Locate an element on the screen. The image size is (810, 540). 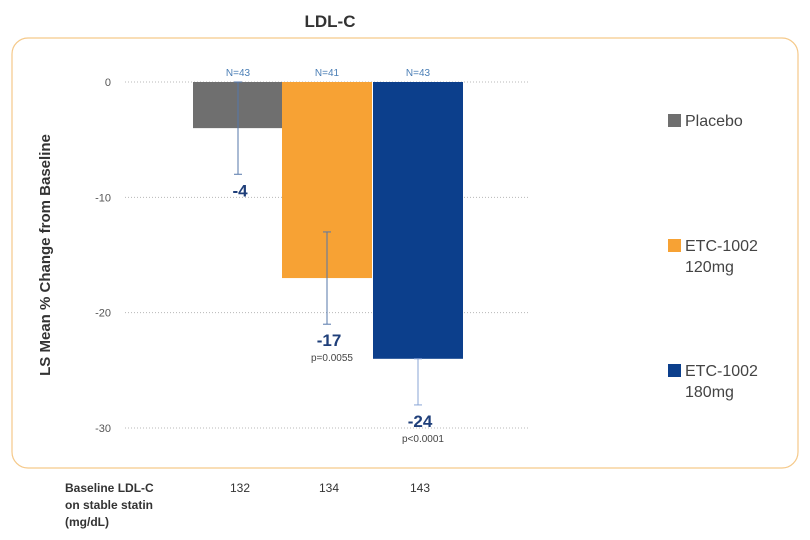
baseline-label: Baseline LDL-C is located at coordinates (109, 488).